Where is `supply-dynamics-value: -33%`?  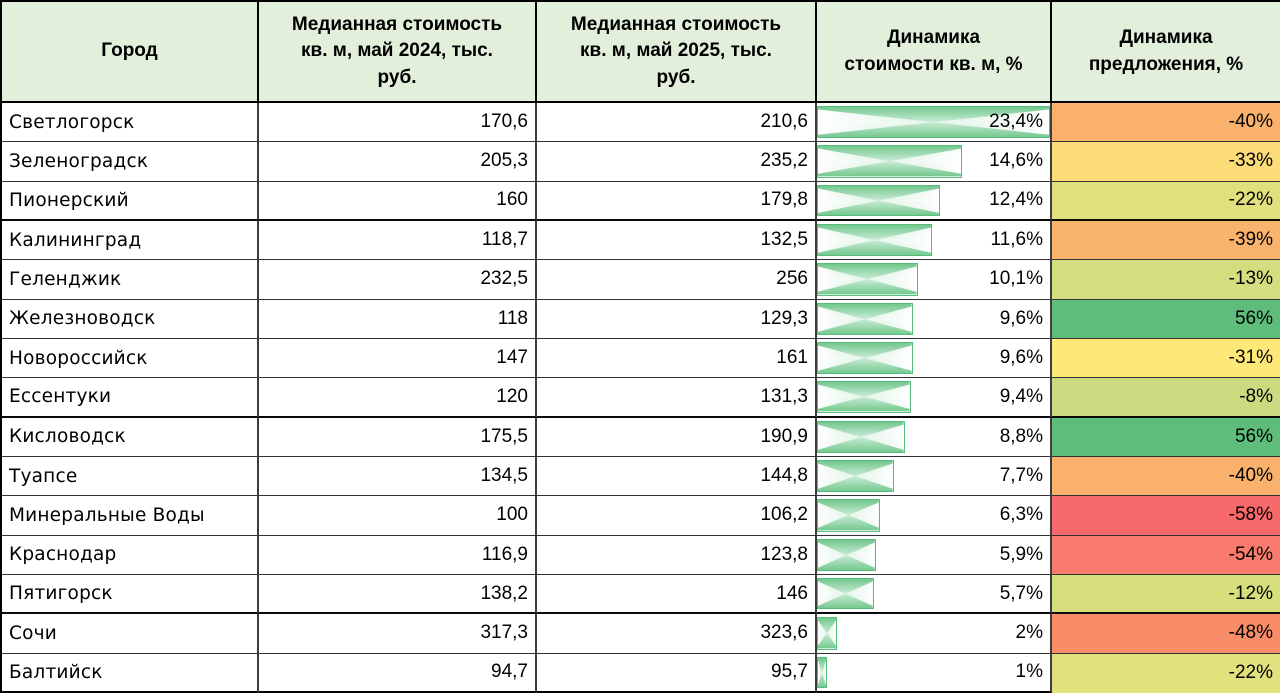 supply-dynamics-value: -33% is located at coordinates (1250, 161).